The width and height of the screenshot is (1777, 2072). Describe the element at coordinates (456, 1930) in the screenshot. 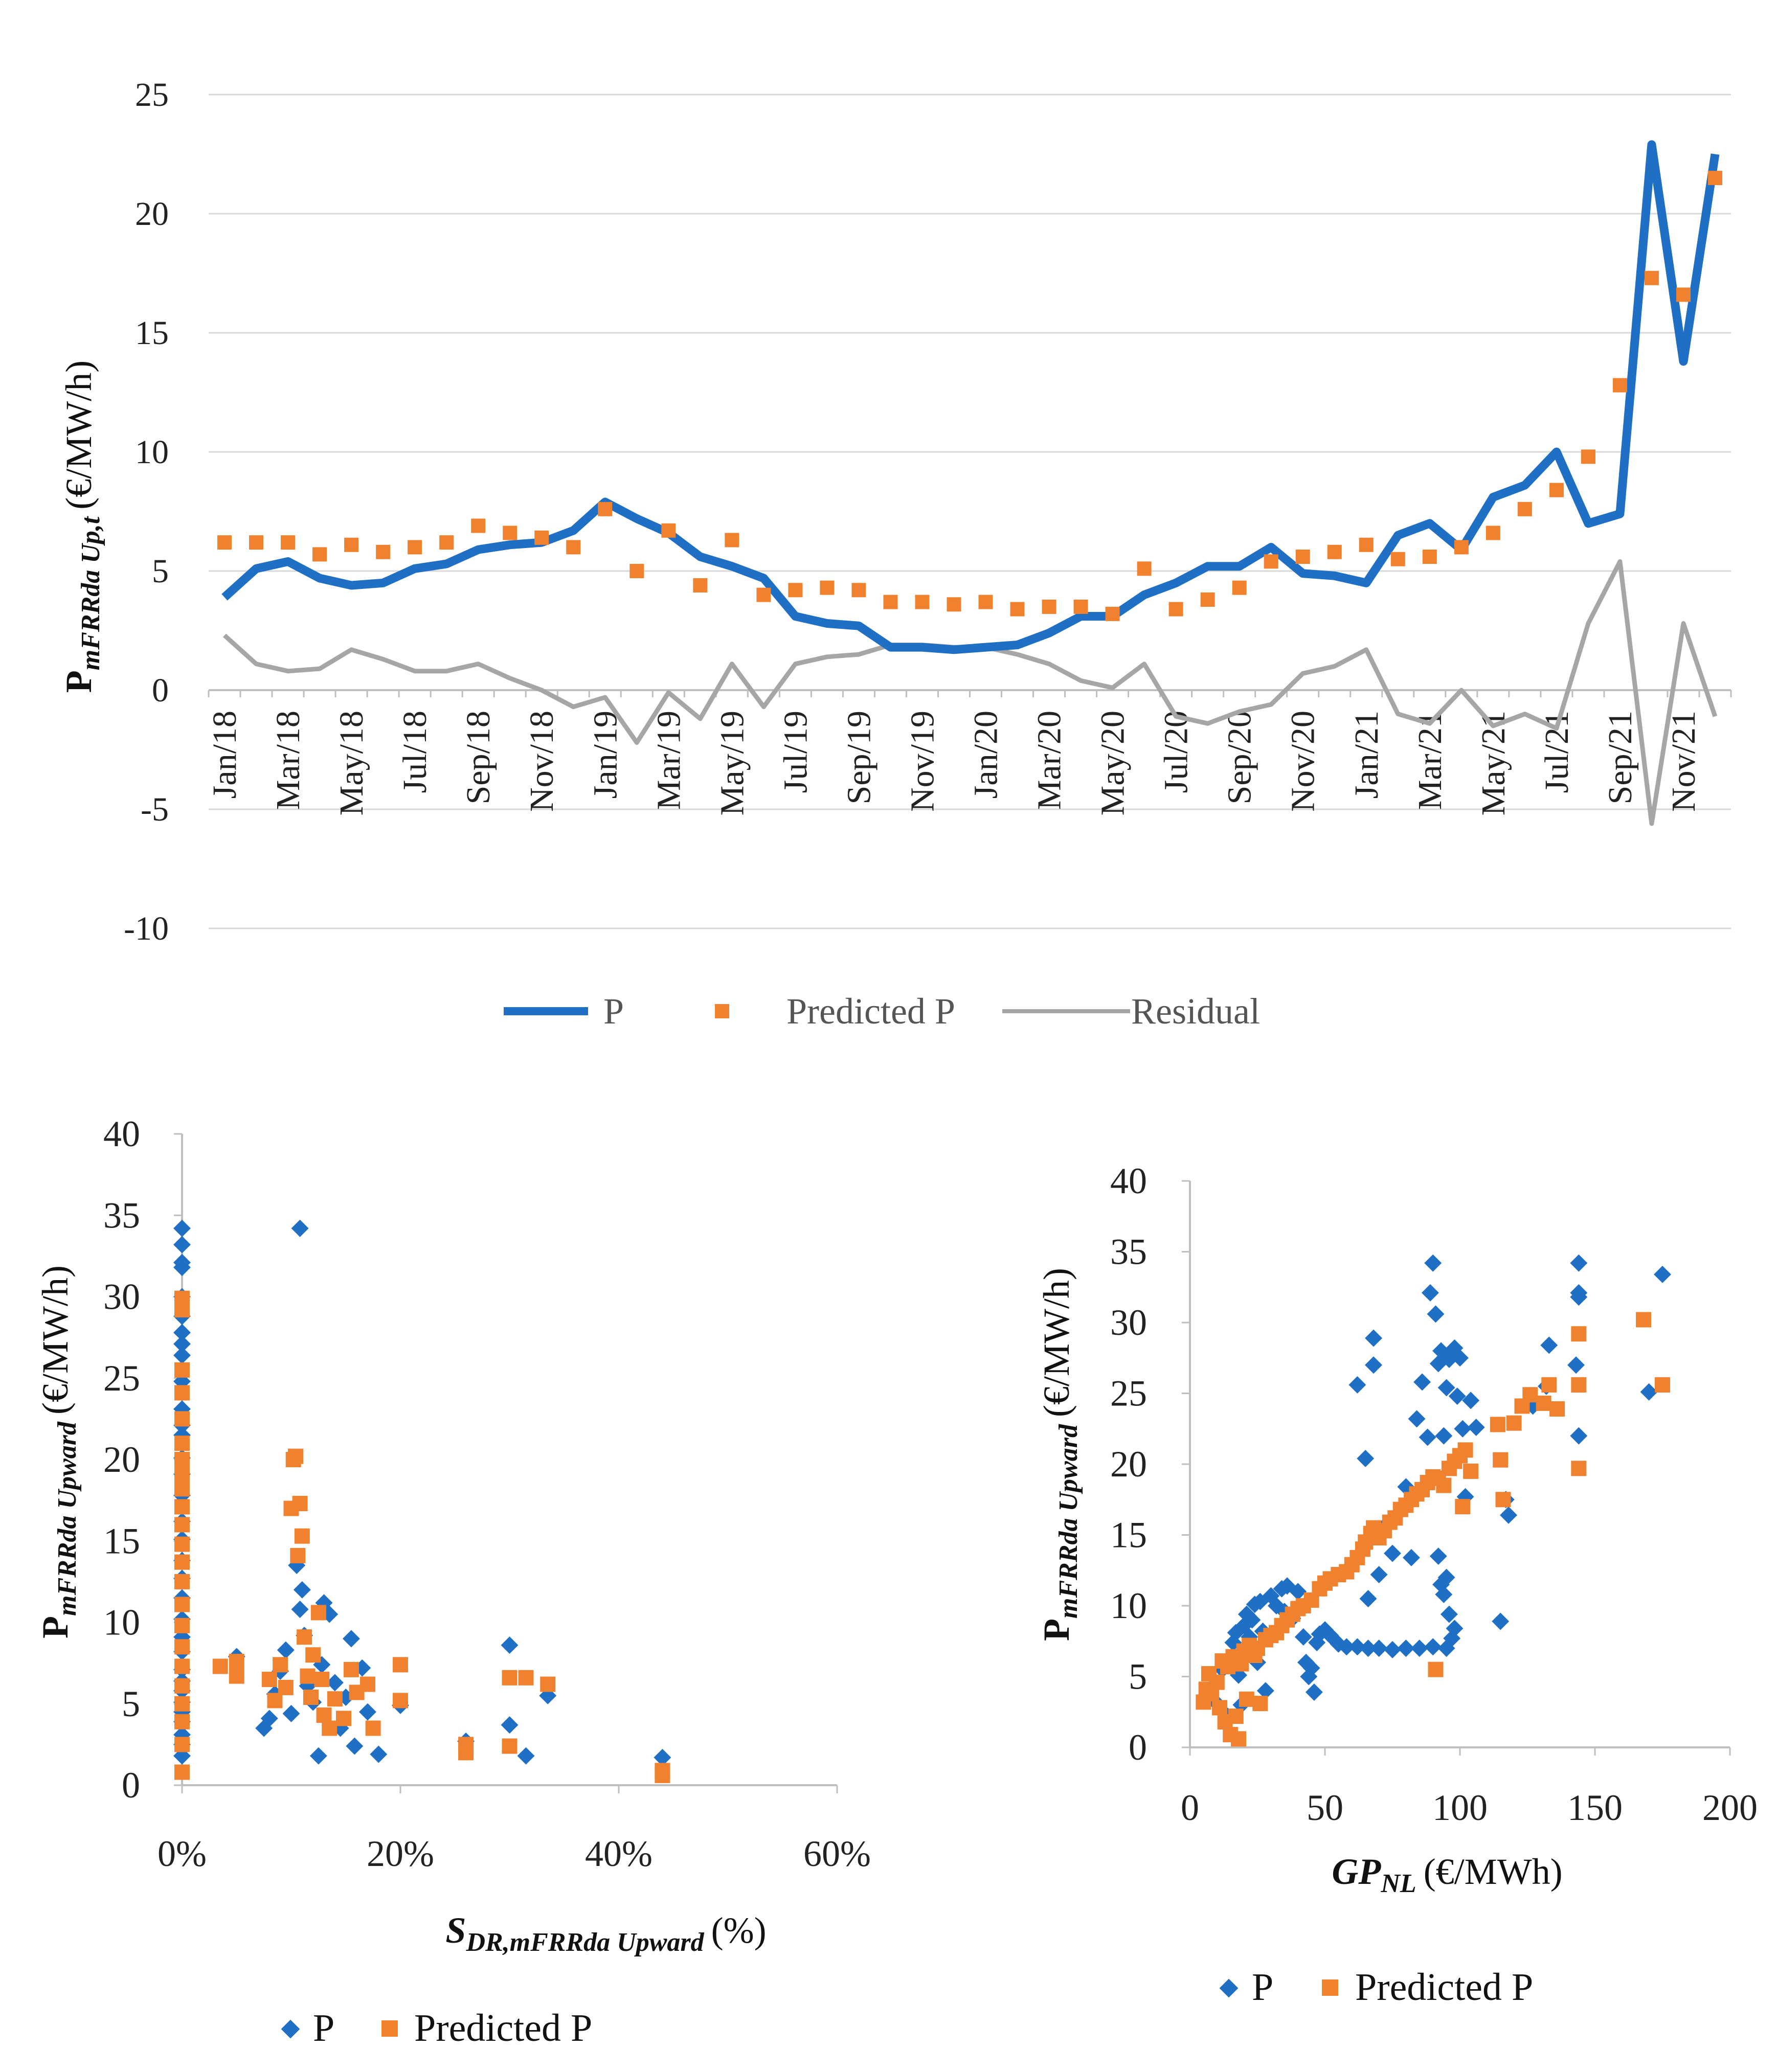

I see `x-axis-label-main: S` at that location.